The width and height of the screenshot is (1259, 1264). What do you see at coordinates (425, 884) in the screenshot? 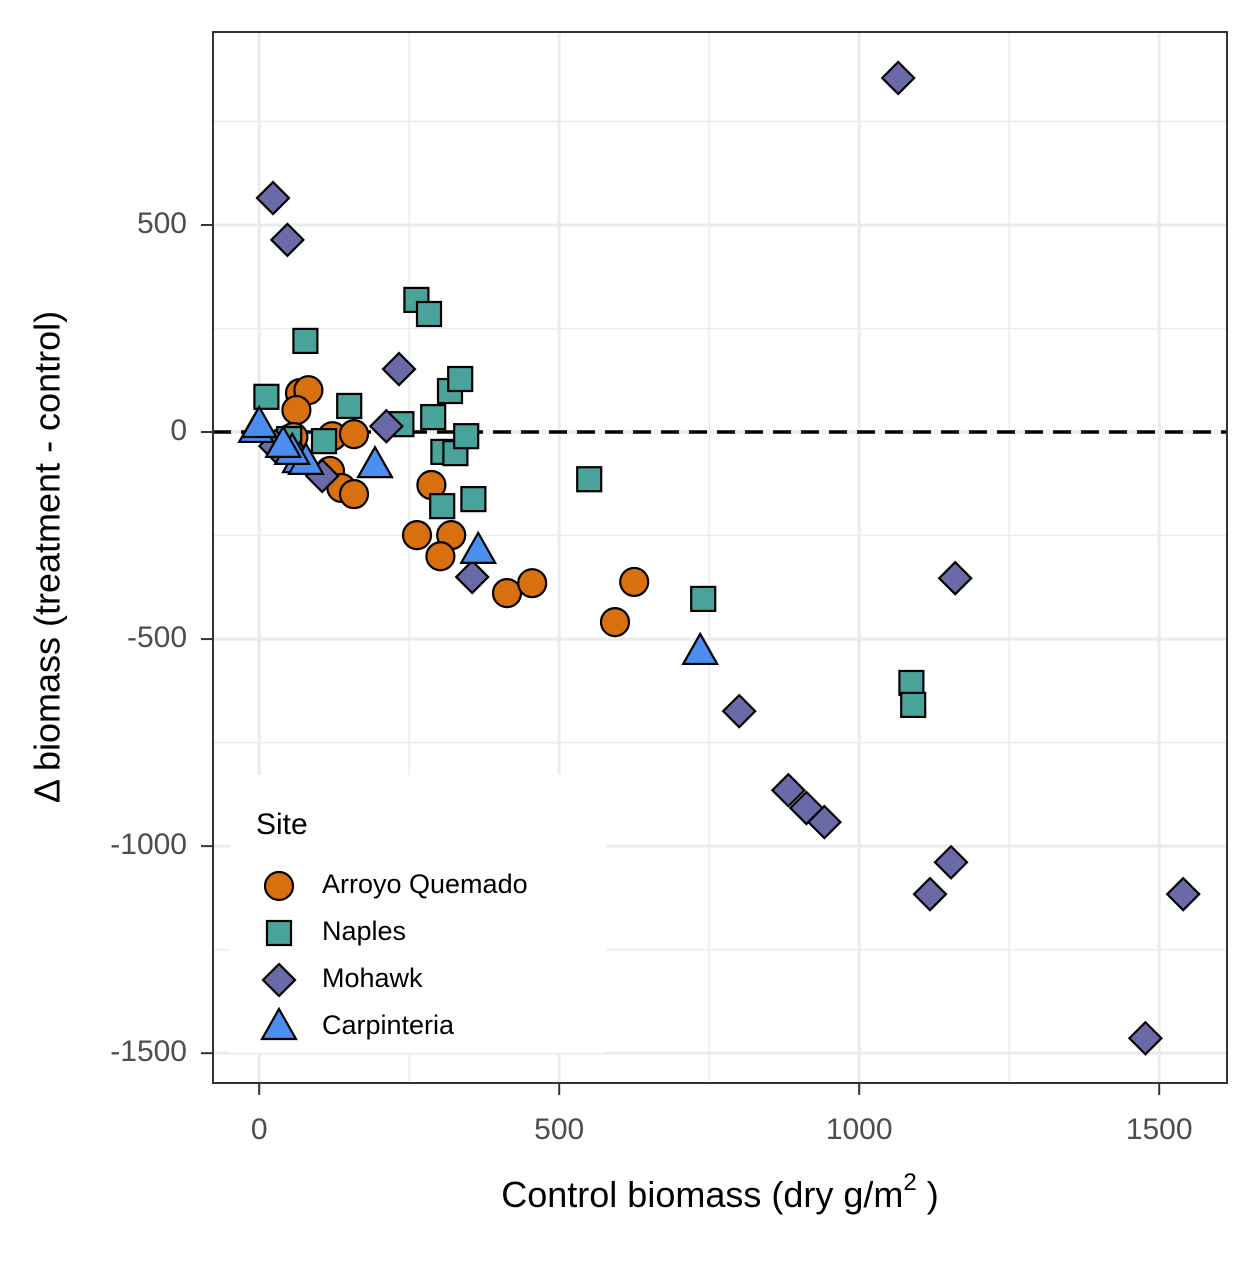
I see `legend-label: Arroyo Quemado` at bounding box center [425, 884].